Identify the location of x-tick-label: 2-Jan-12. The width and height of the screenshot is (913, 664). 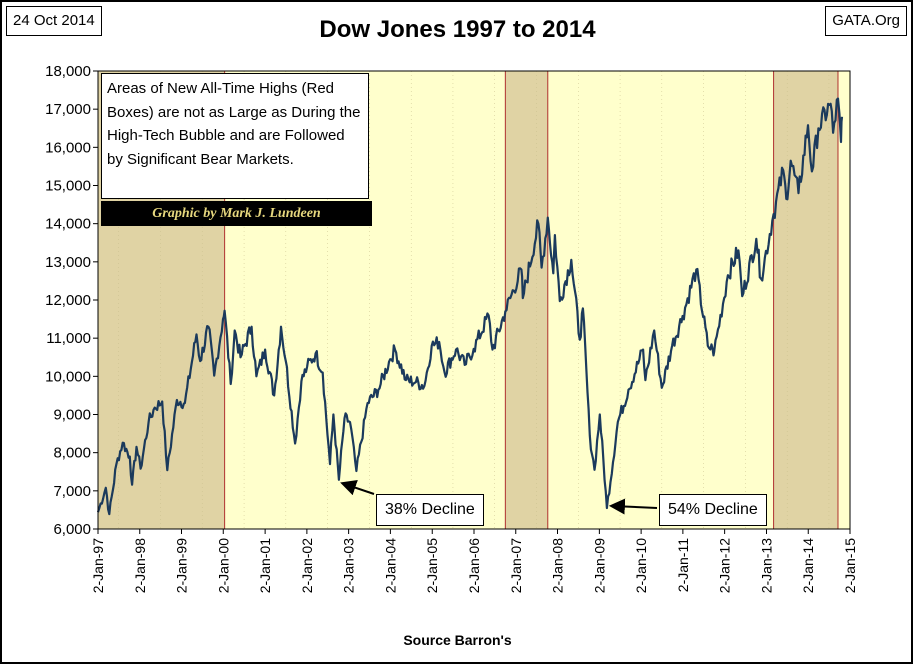
(725, 565).